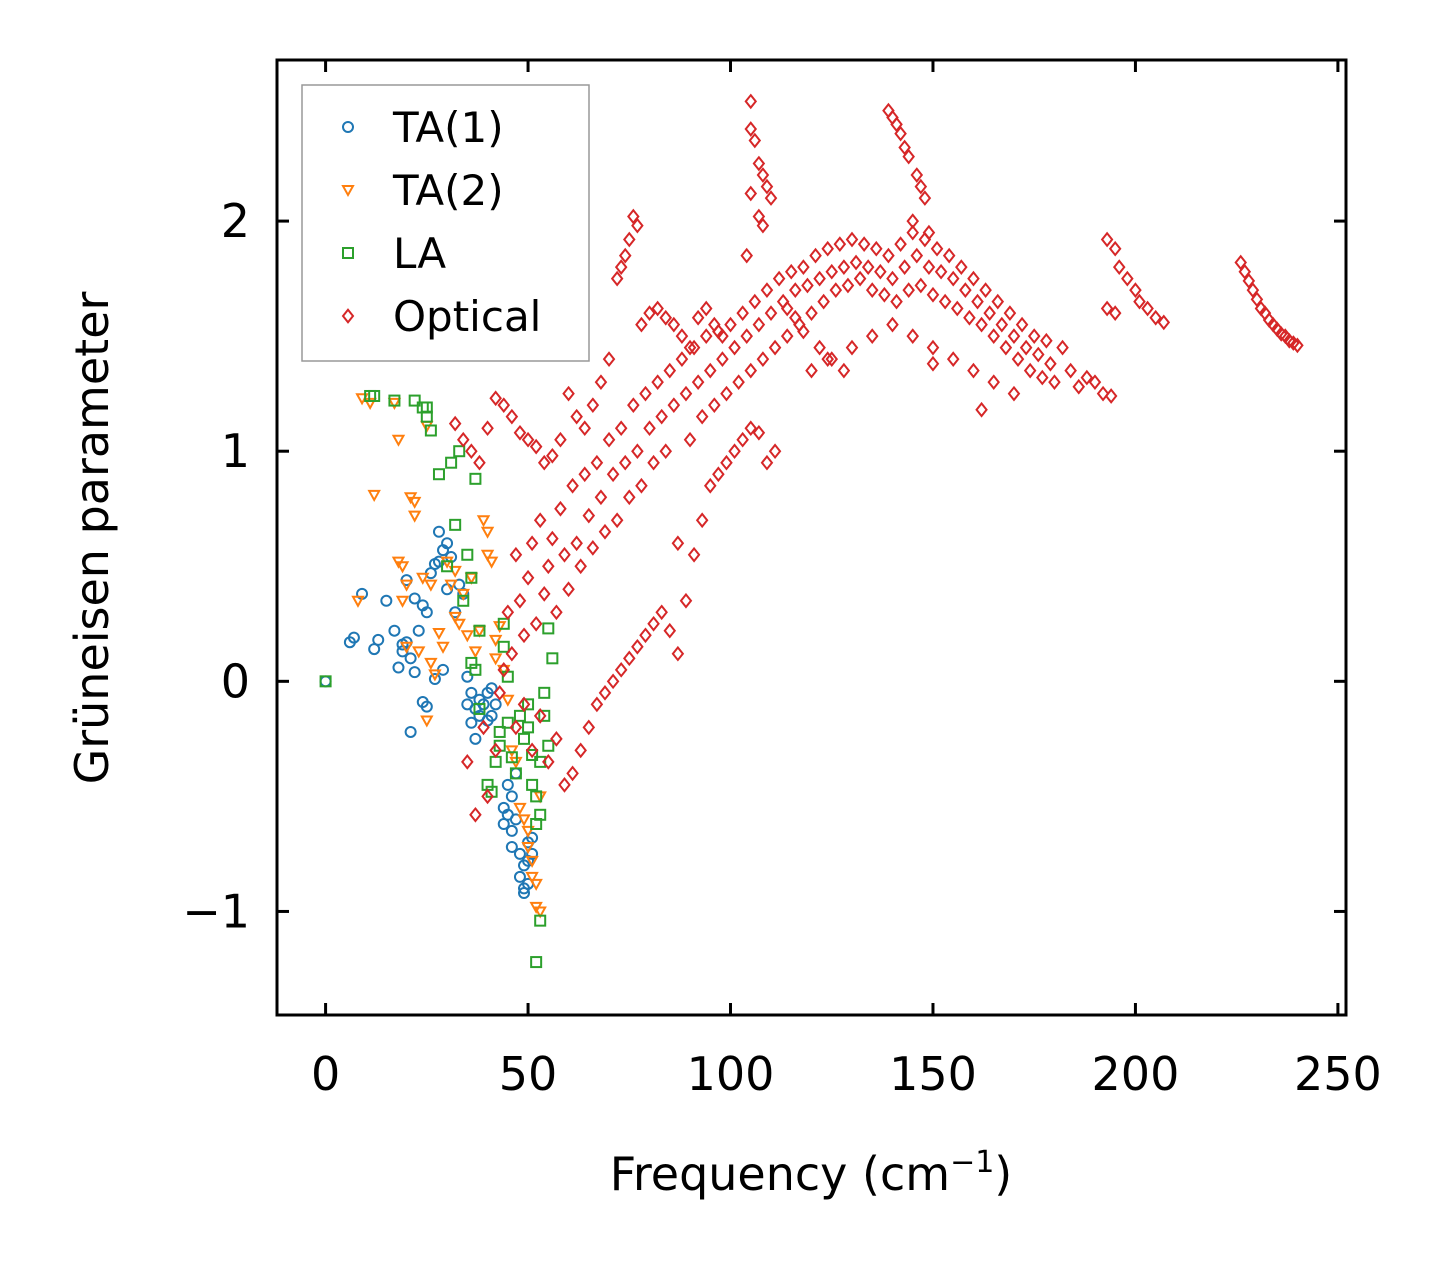 Image resolution: width=1452 pixels, height=1268 pixels. I want to click on x-tick-label: 250, so click(1338, 1074).